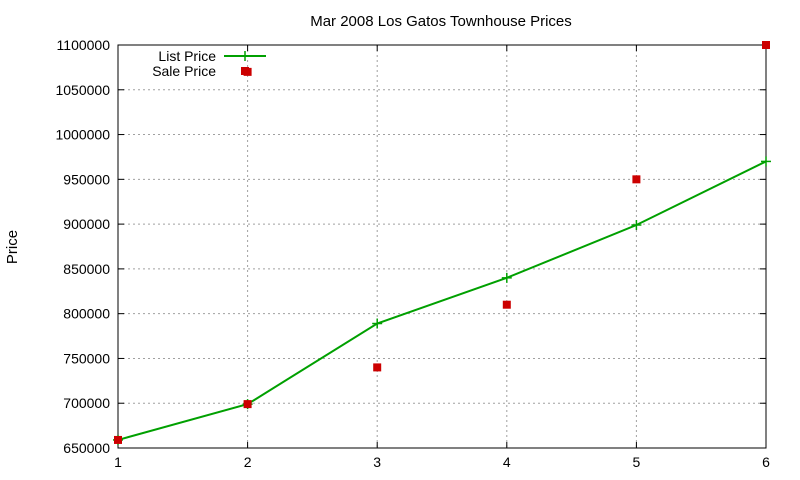 Image resolution: width=800 pixels, height=480 pixels. Describe the element at coordinates (82, 135) in the screenshot. I see `y-tick-label: 1000000` at that location.